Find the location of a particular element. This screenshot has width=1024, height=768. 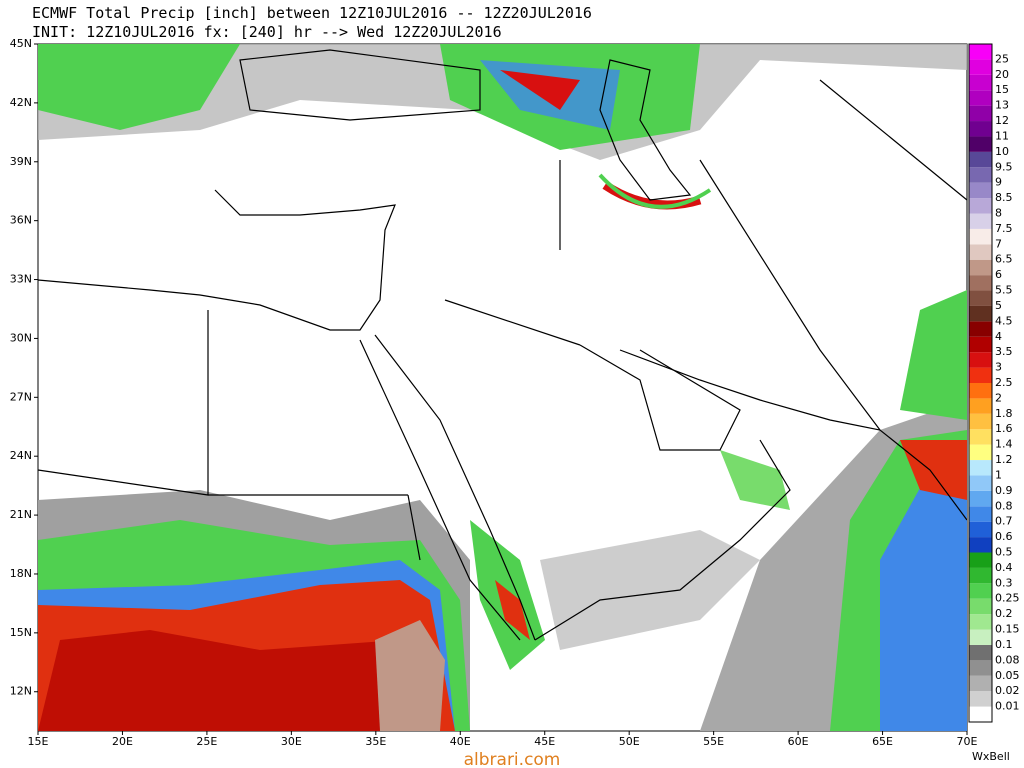

lat-label: 33N is located at coordinates (21, 279).